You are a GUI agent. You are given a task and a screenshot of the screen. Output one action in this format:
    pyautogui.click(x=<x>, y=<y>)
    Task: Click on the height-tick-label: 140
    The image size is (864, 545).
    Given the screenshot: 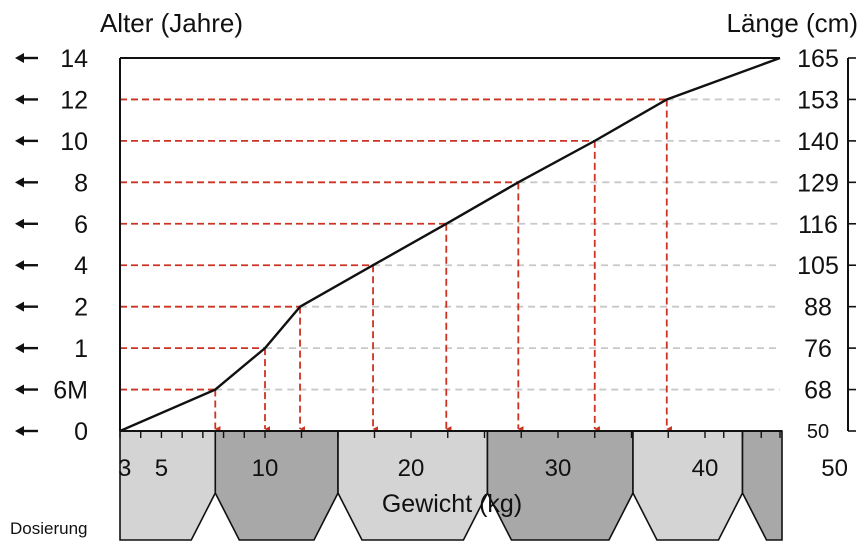 What is the action you would take?
    pyautogui.click(x=818, y=142)
    